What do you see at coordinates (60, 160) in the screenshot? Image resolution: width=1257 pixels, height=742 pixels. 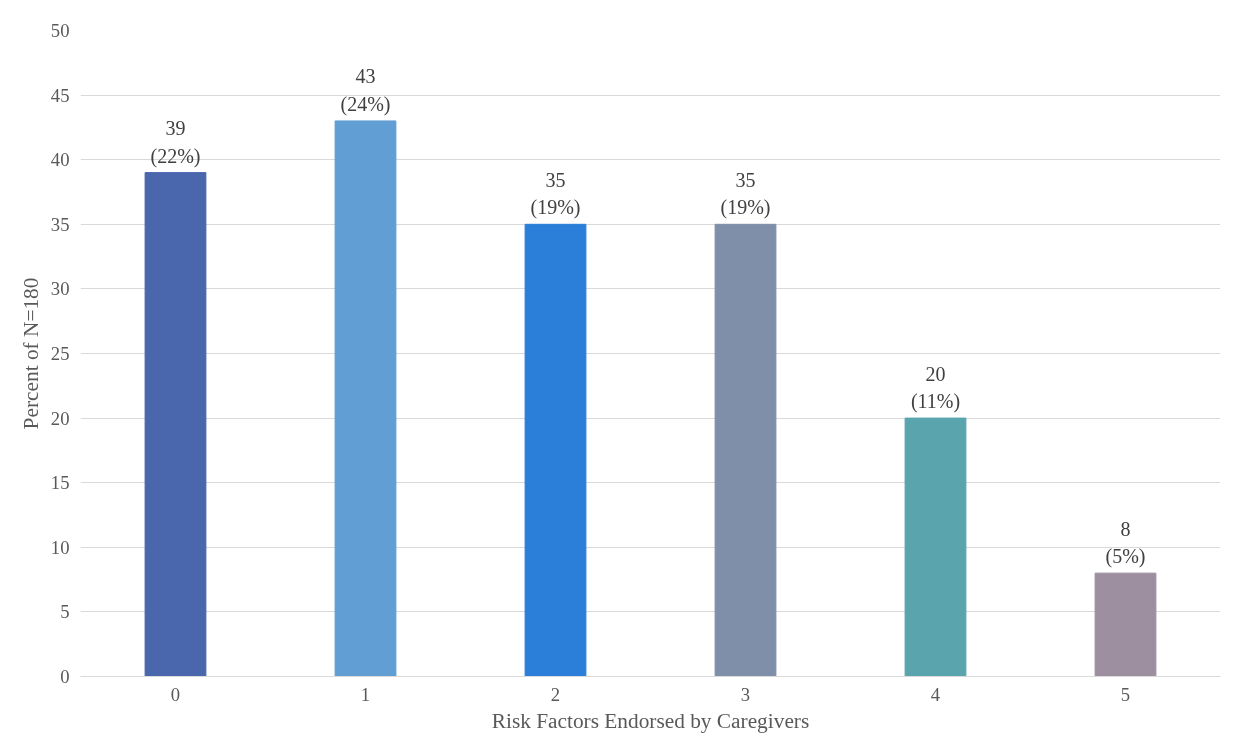 I see `y-tick-label: 40` at bounding box center [60, 160].